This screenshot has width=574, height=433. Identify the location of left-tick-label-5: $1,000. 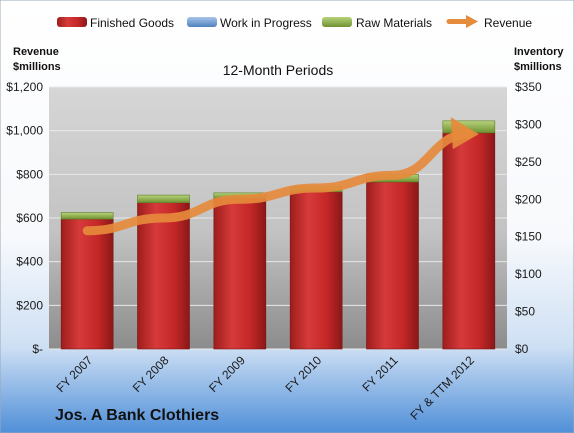
(24, 131).